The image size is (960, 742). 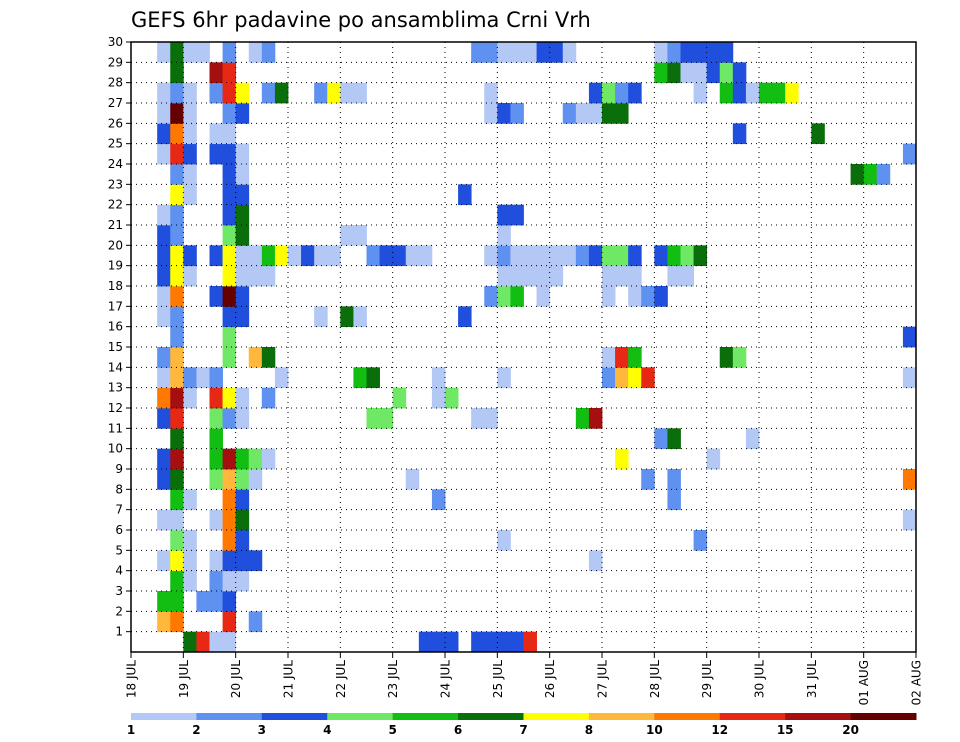 I want to click on y-tick-label: 11, so click(x=115, y=428).